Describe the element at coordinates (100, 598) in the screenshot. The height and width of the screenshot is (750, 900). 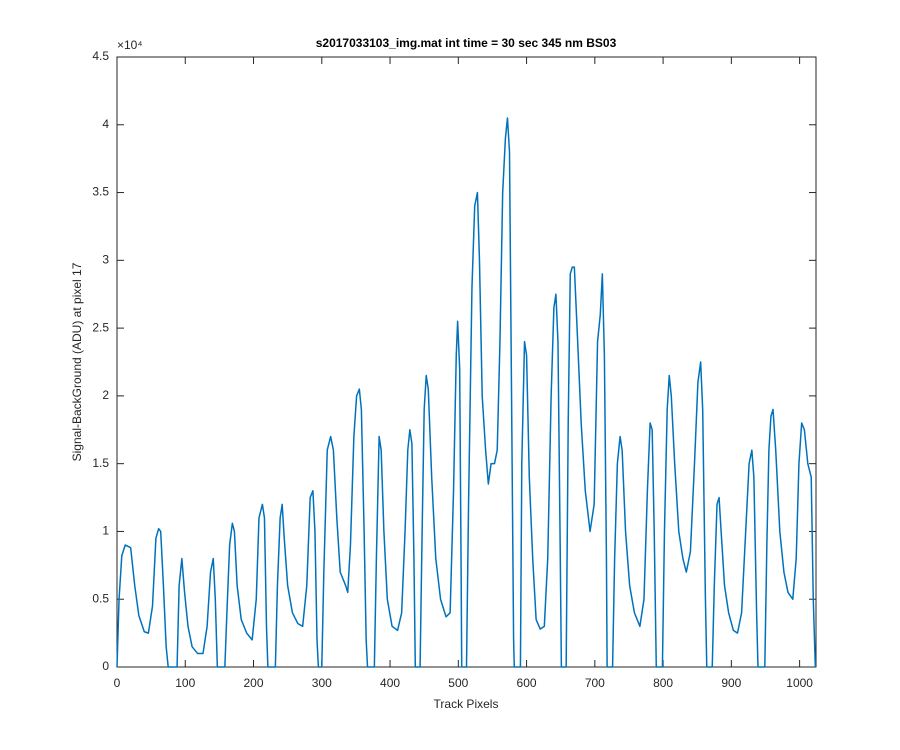
I see `y-tick-label: 0.5` at that location.